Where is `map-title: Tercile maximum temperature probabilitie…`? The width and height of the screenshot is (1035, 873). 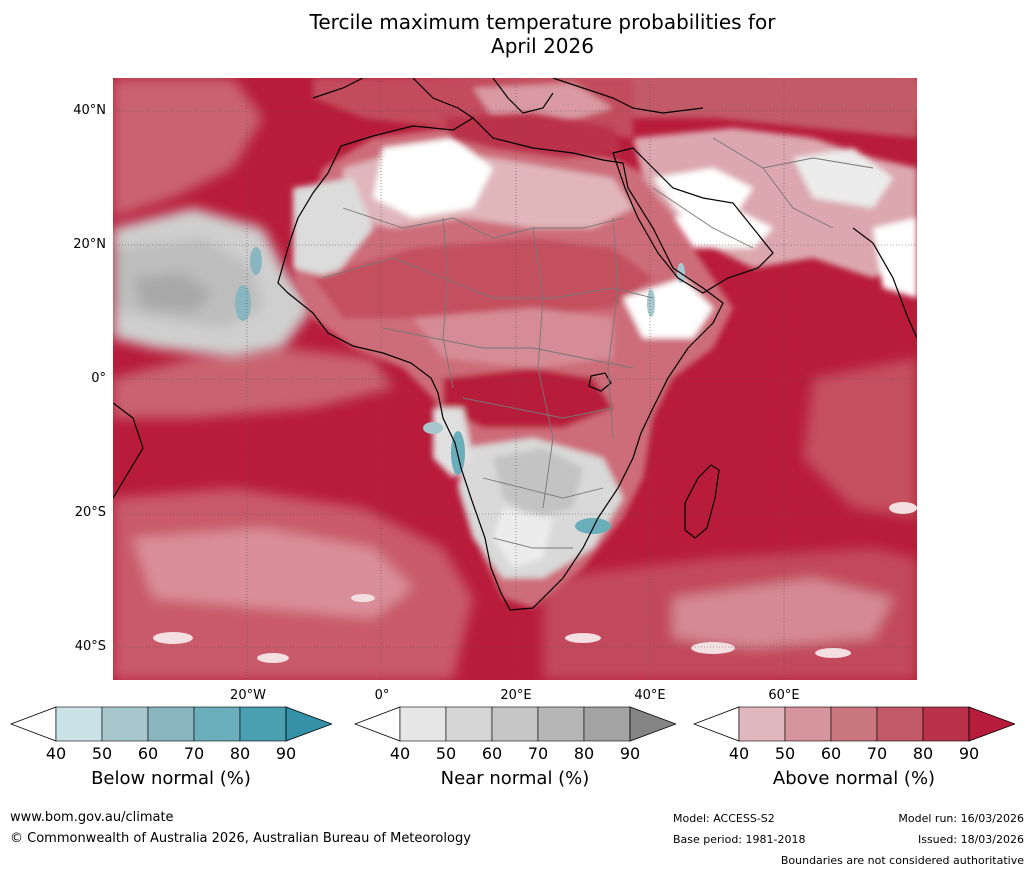
map-title: Tercile maximum temperature probabilitie… is located at coordinates (517, 34).